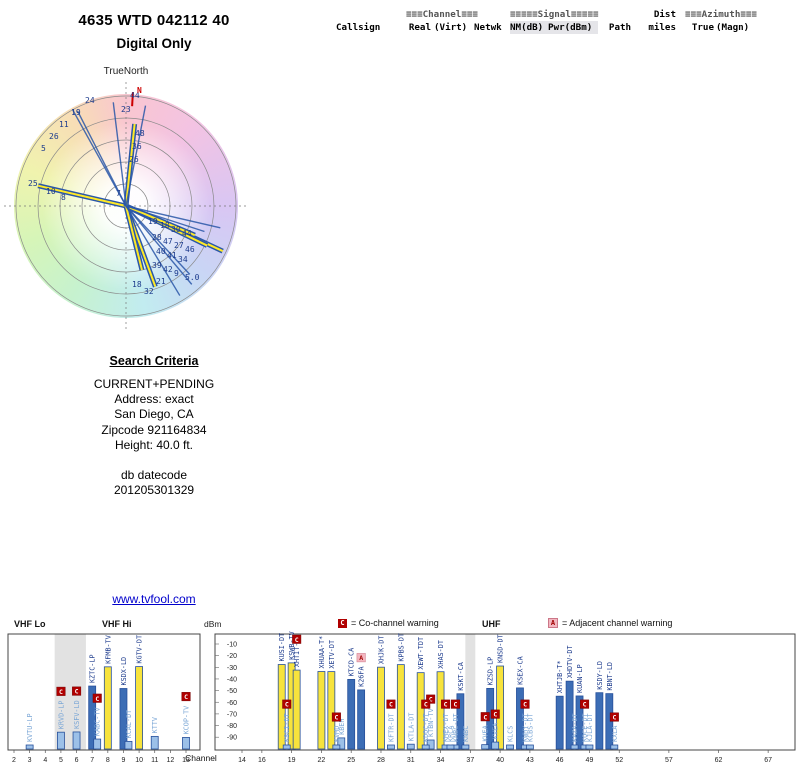 The width and height of the screenshot is (800, 773). Describe the element at coordinates (232, 738) in the screenshot. I see `dbm-tick-label: -90` at that location.